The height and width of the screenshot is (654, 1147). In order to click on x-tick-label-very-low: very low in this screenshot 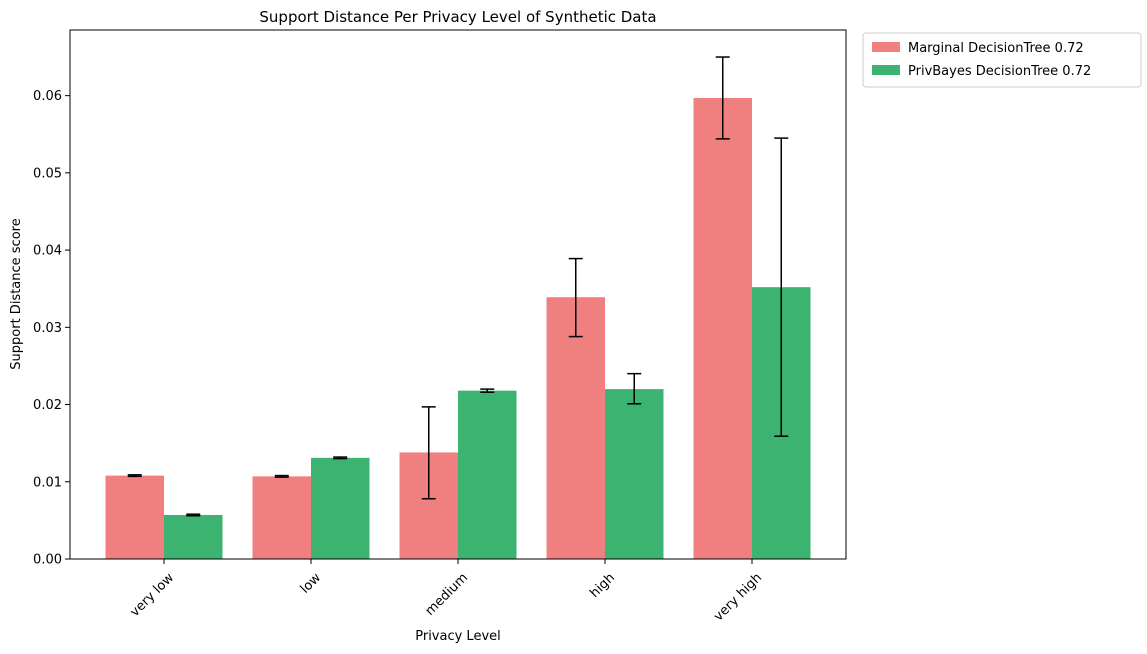, I will do `click(153, 595)`.